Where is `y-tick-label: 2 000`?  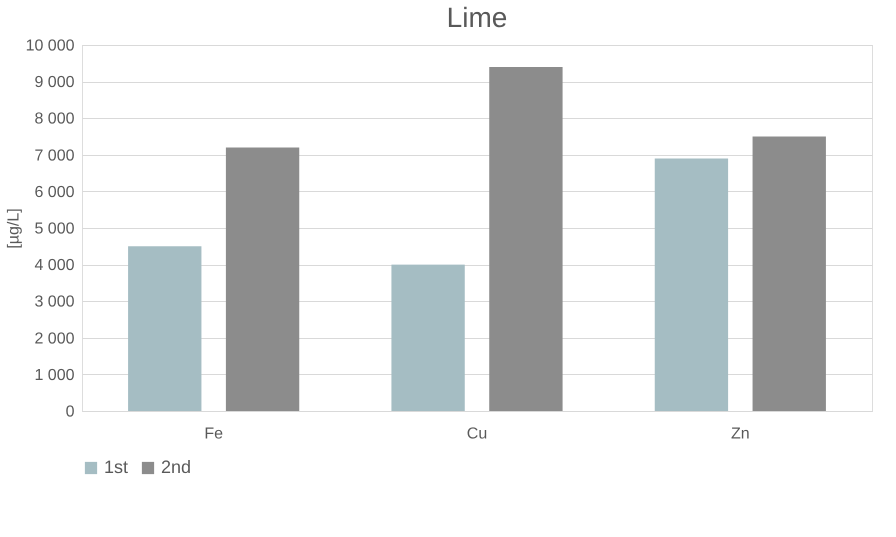
y-tick-label: 2 000 is located at coordinates (54, 339).